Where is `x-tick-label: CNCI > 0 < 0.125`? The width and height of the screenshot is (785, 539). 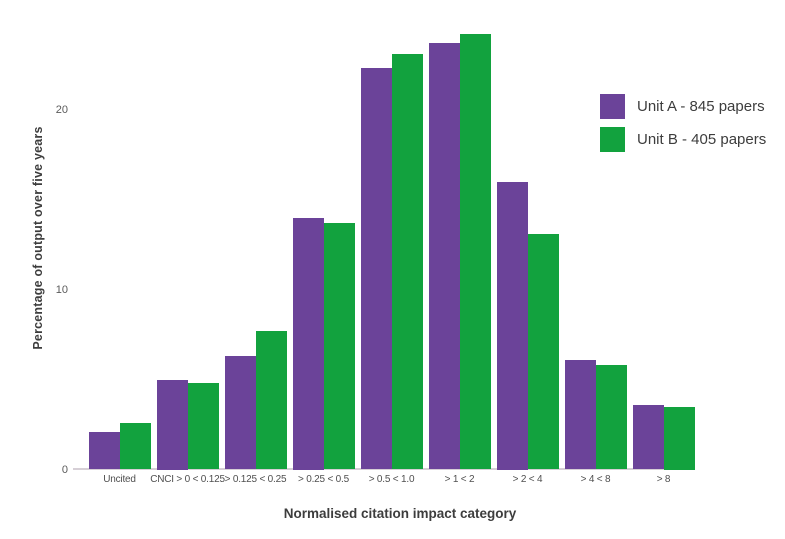 x-tick-label: CNCI > 0 < 0.125 is located at coordinates (187, 479).